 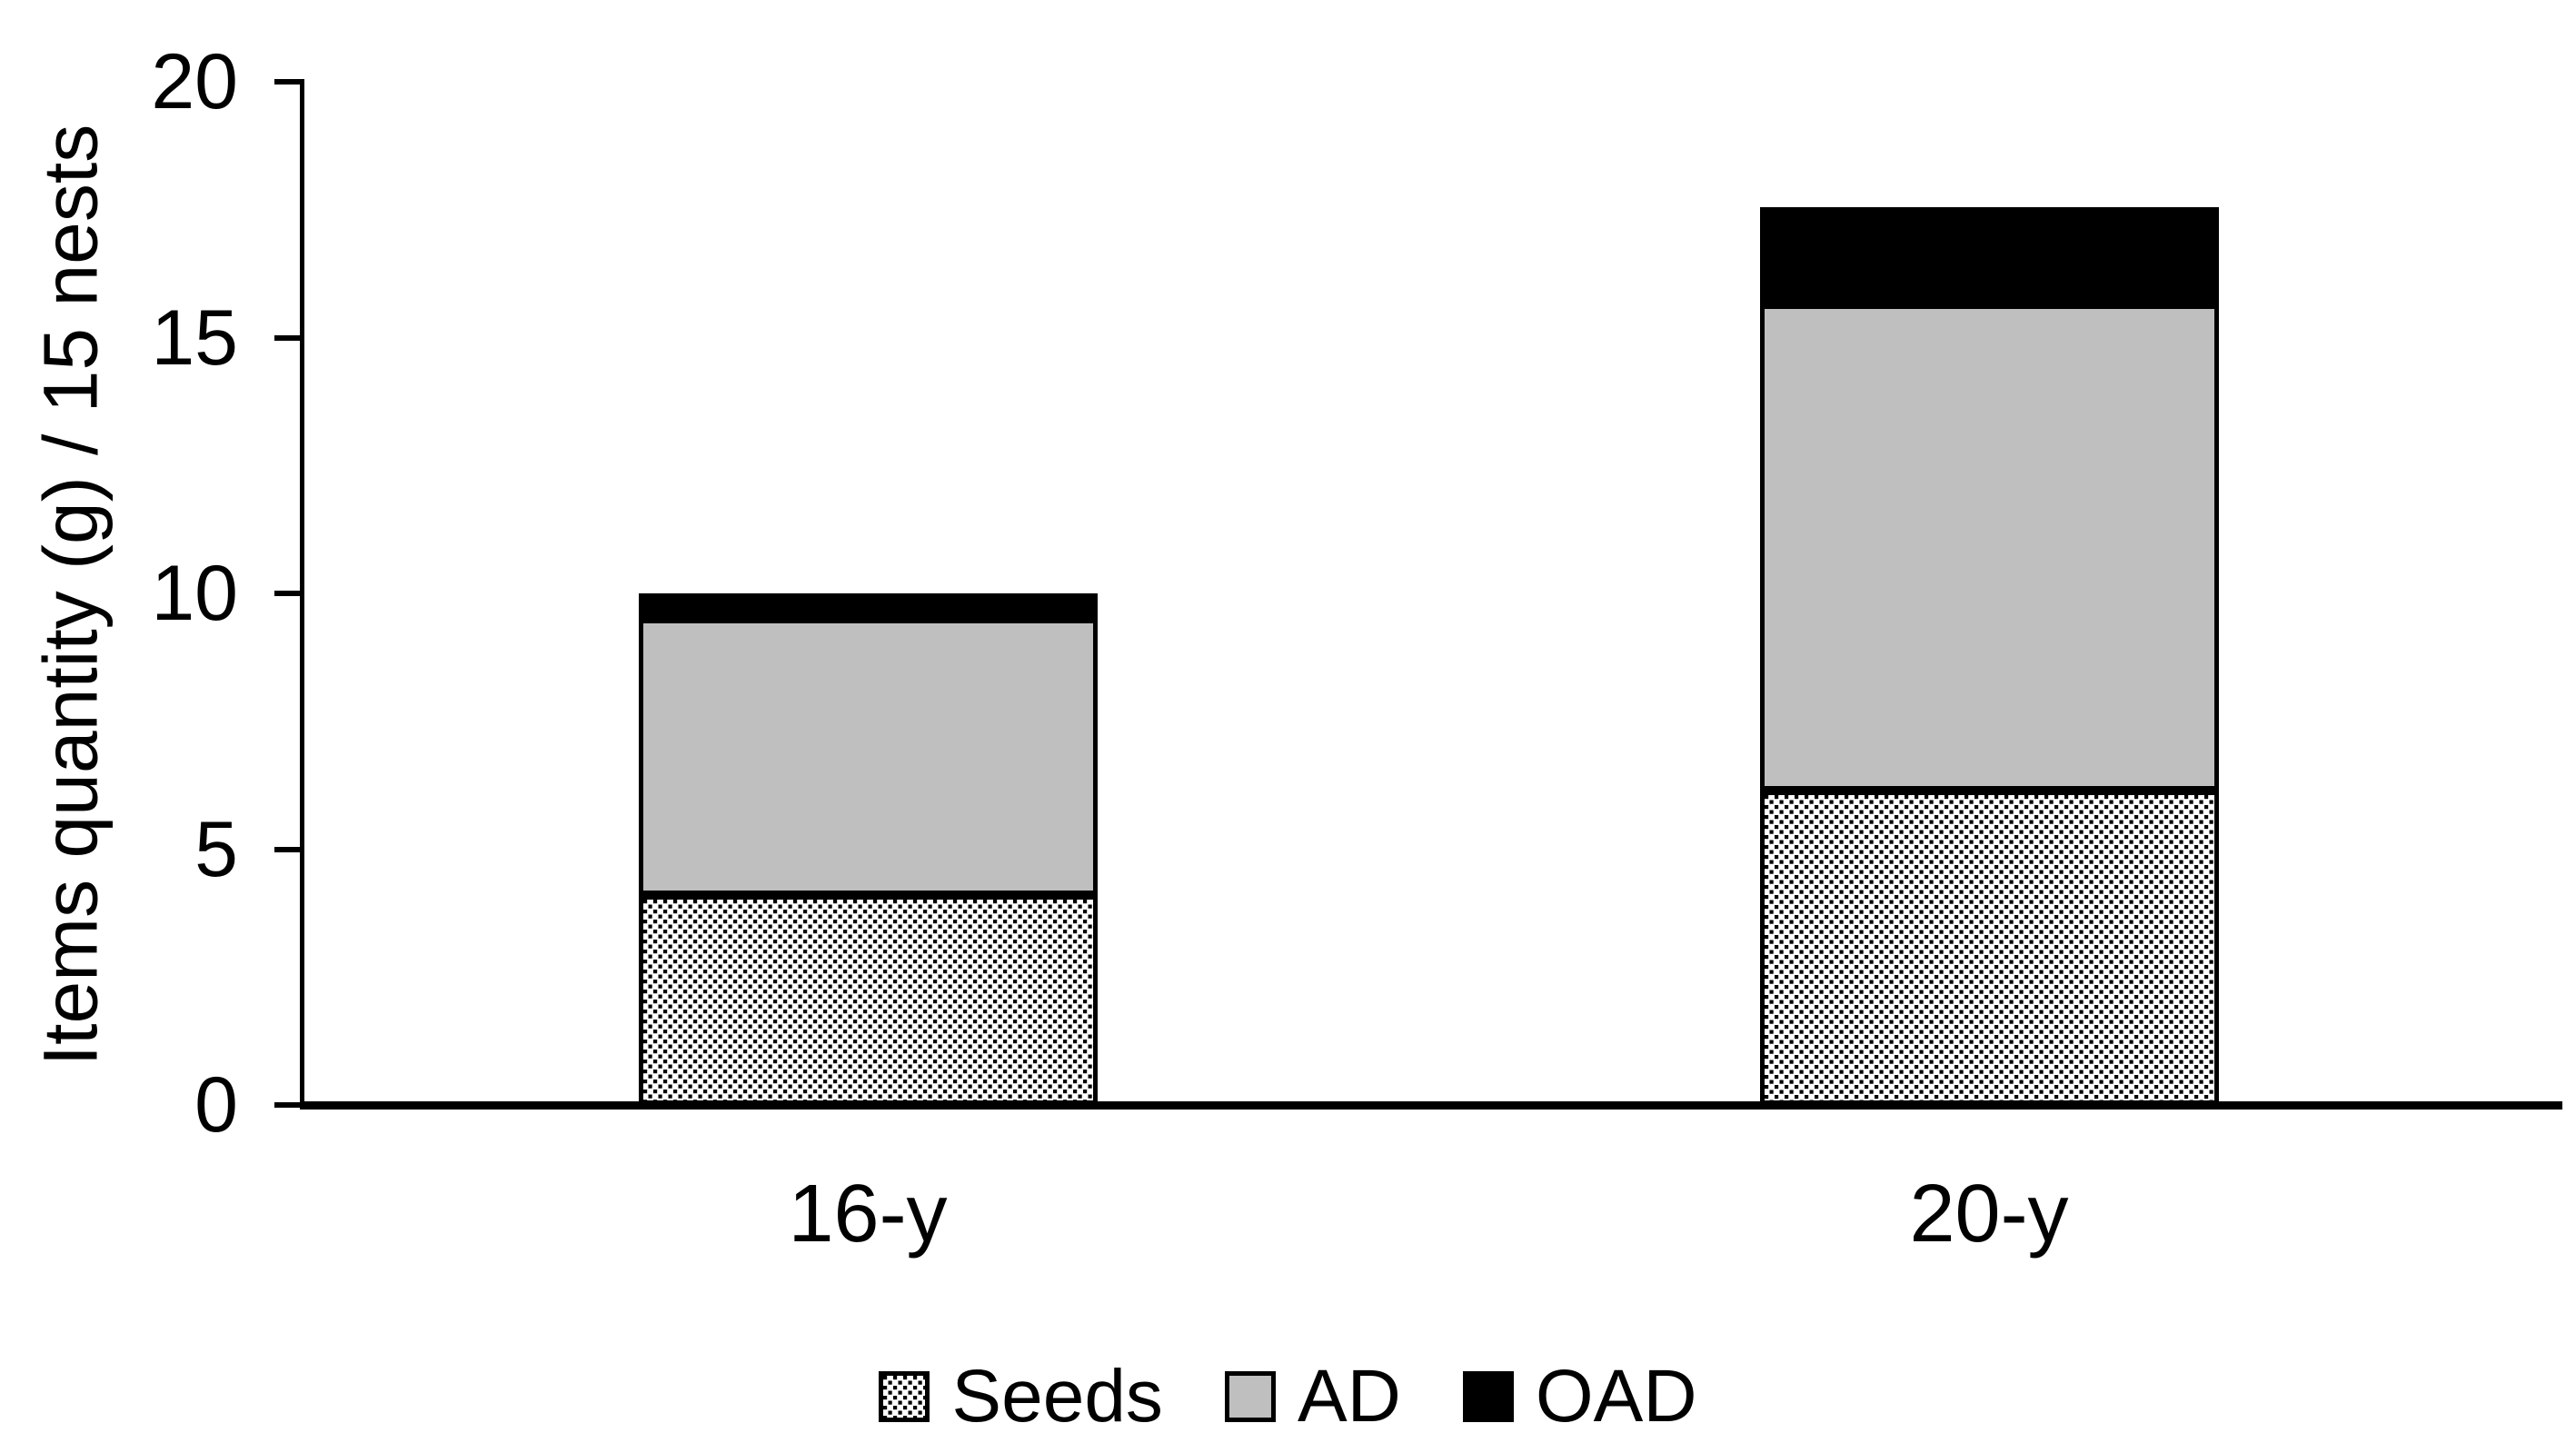 What do you see at coordinates (868, 1214) in the screenshot?
I see `x-category-label-16y: 16-y` at bounding box center [868, 1214].